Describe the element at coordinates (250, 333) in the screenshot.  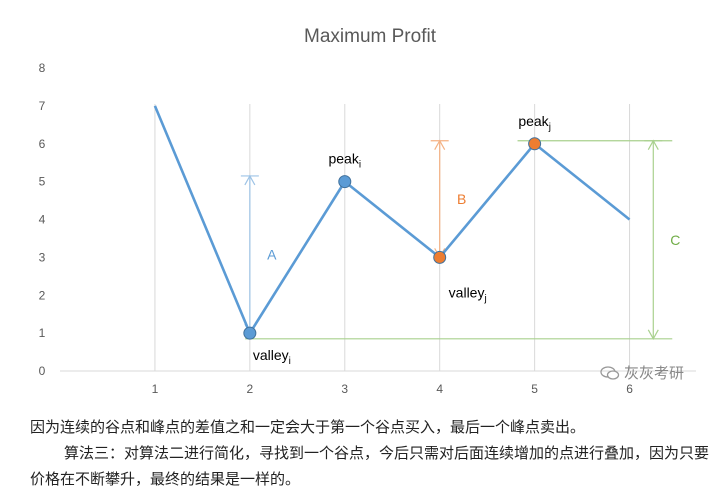
I see `point-valley-i` at that location.